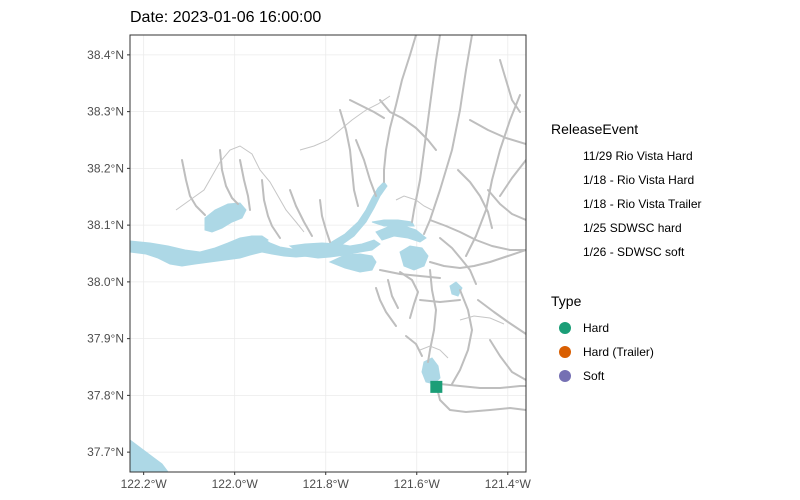 The image size is (800, 500). What do you see at coordinates (105, 282) in the screenshot?
I see `y-tick-label: 38.0°N` at bounding box center [105, 282].